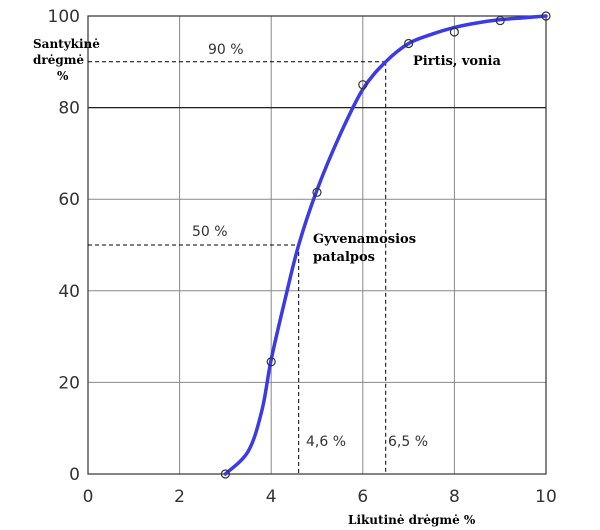 The image size is (600, 530). What do you see at coordinates (58, 60) in the screenshot?
I see `y-axis-title-line-2: drėgmė` at bounding box center [58, 60].